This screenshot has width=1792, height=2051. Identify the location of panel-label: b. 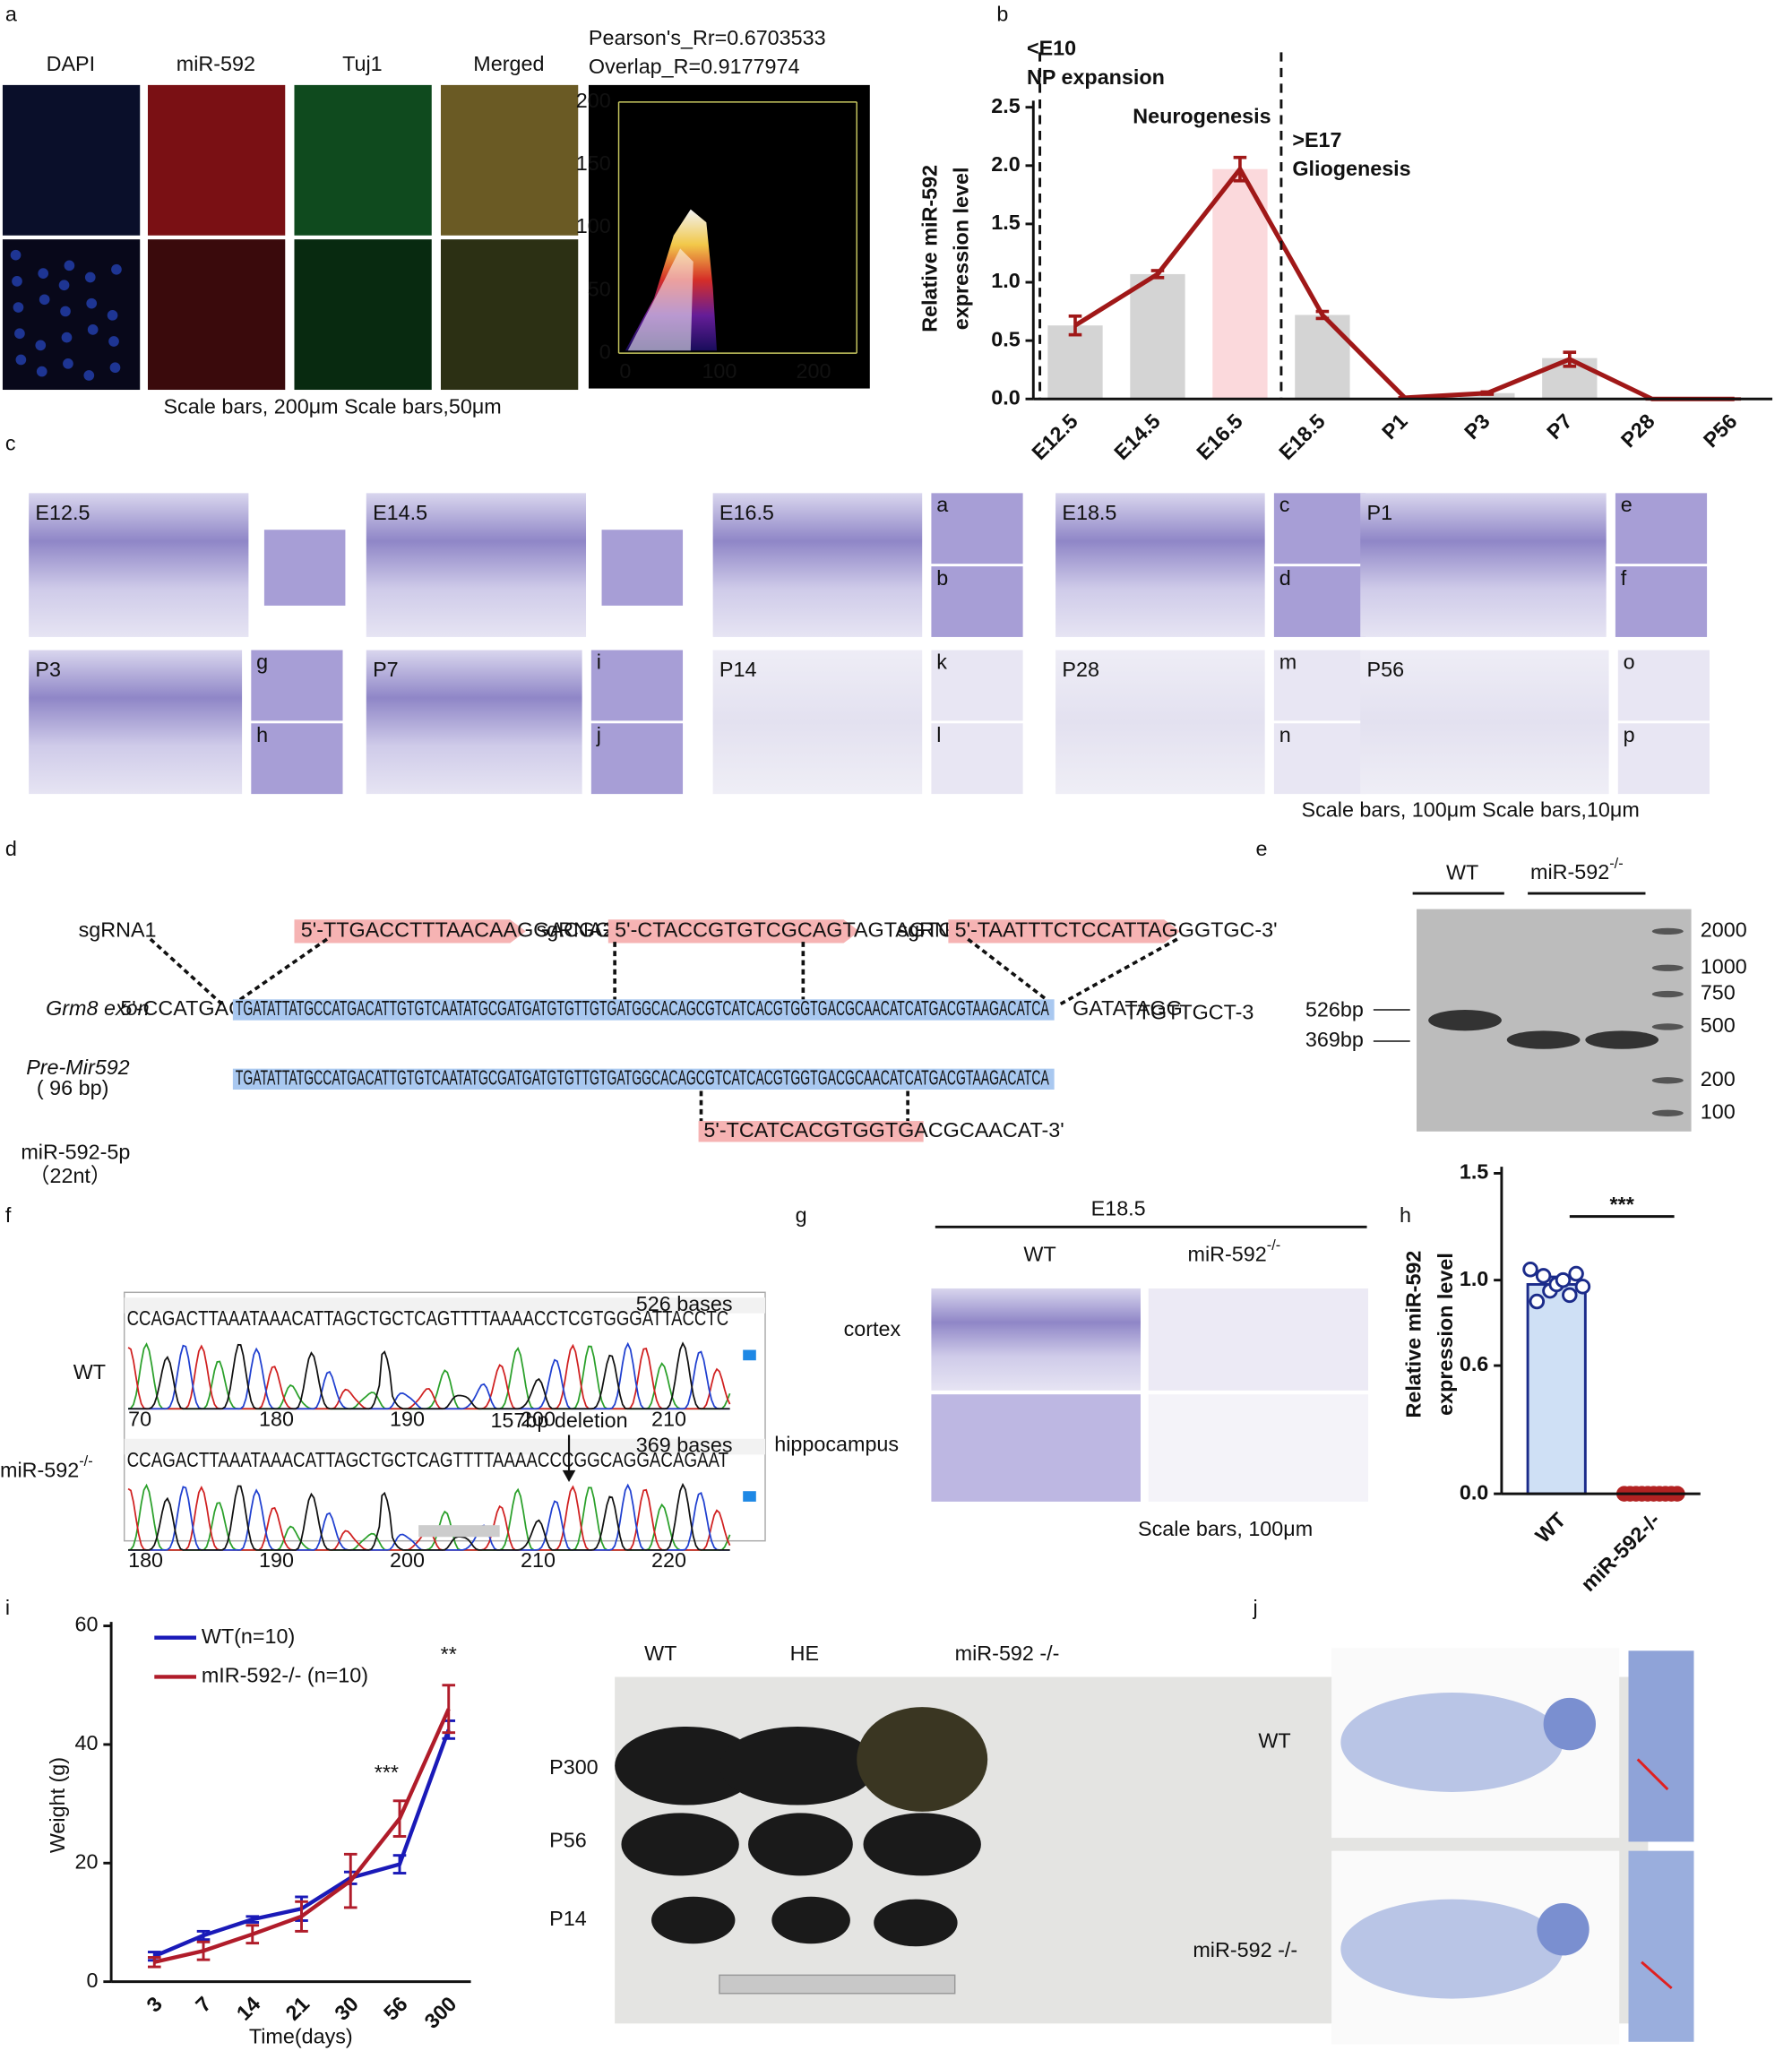
(1002, 14).